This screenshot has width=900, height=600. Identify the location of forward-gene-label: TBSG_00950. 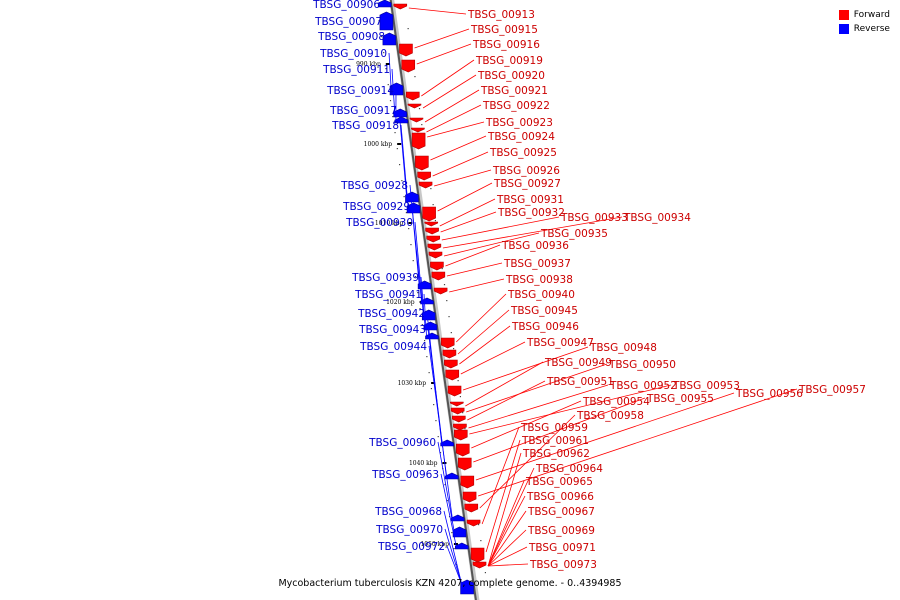
(642, 365).